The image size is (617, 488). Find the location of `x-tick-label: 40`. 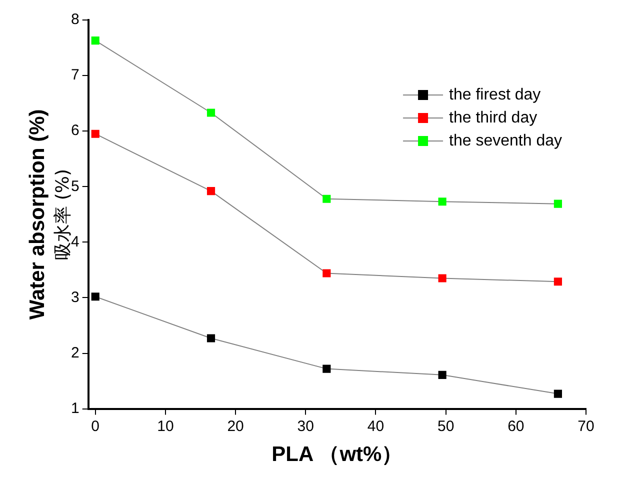

x-tick-label: 40 is located at coordinates (375, 426).